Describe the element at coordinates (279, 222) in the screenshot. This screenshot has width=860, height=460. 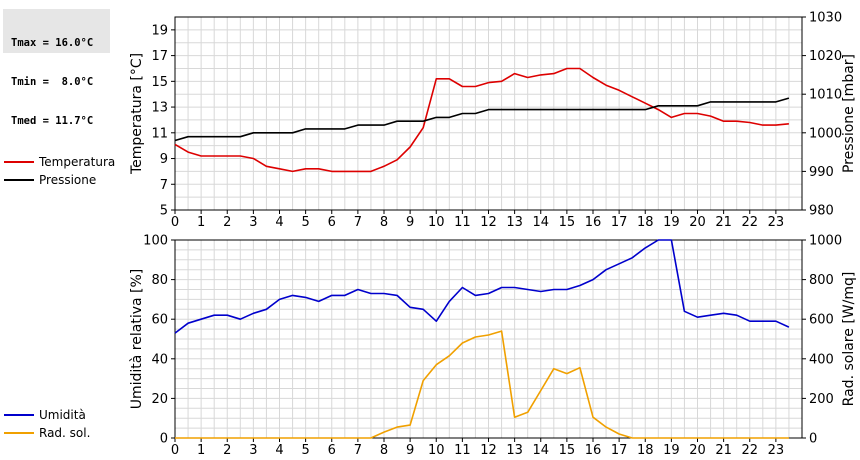
I see `chart1-xtick-label: 4` at that location.